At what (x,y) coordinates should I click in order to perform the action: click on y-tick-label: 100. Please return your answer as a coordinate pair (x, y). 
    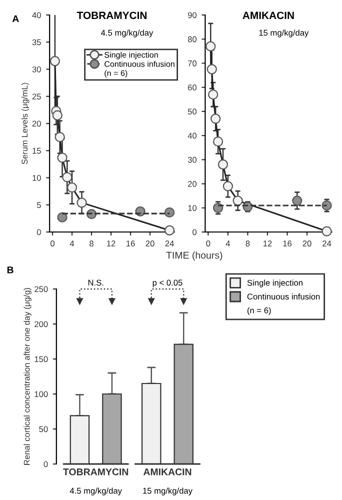
    Looking at the image, I should click on (41, 394).